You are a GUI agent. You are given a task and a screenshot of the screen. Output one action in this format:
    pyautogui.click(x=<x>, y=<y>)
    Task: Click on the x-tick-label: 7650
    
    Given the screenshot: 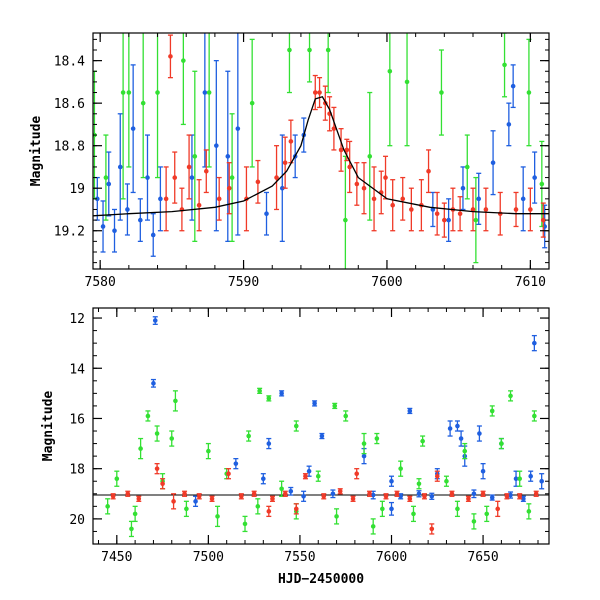 What is the action you would take?
    pyautogui.click(x=482, y=557)
    